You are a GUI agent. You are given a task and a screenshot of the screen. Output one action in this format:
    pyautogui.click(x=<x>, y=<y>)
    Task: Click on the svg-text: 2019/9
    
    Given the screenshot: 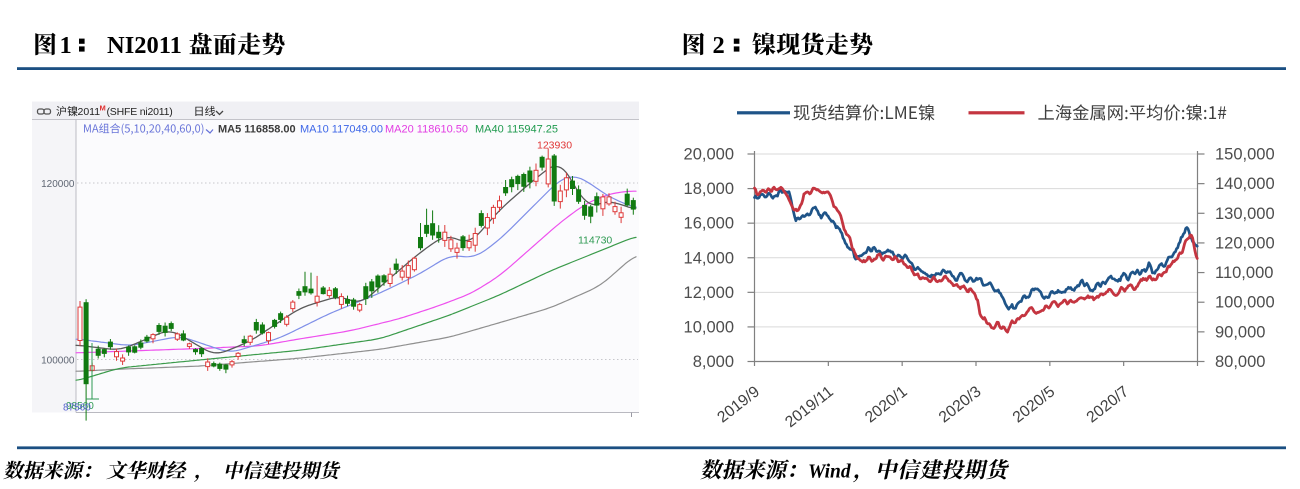 What is the action you would take?
    pyautogui.click(x=738, y=404)
    